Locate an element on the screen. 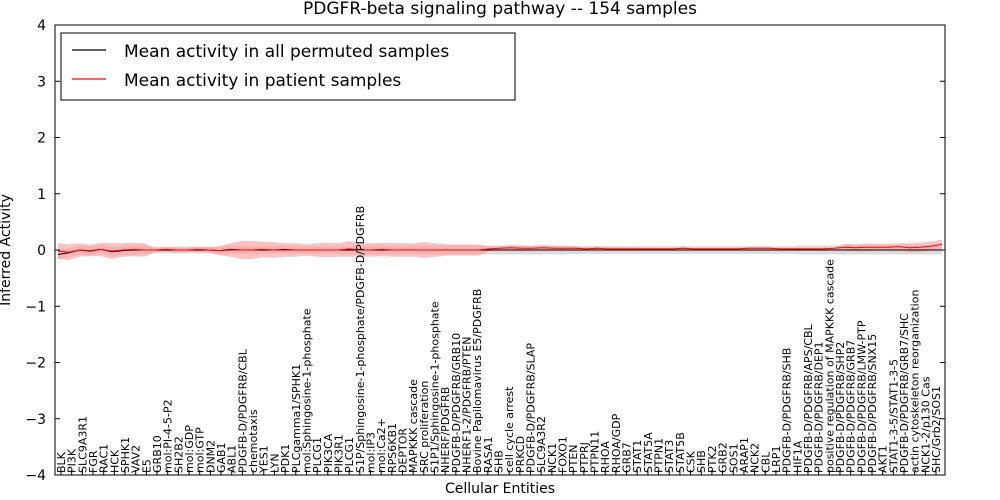  x-tick-label: PDGFB-D/PDGFRB/SNX15 is located at coordinates (872, 403).